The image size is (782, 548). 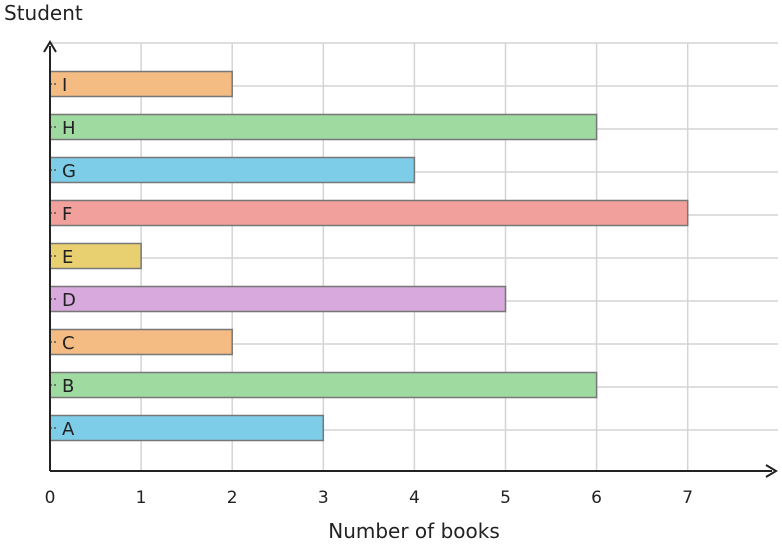 I want to click on x-tick-label: 7, so click(x=687, y=498).